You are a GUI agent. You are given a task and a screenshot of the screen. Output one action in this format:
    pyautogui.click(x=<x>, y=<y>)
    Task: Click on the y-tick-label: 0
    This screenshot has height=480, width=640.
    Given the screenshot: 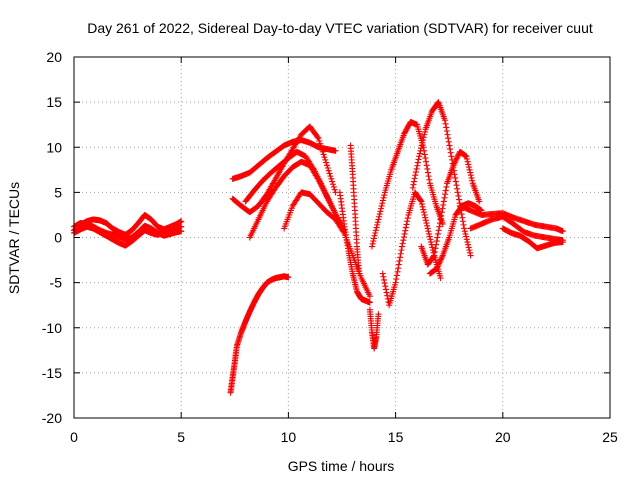 What is the action you would take?
    pyautogui.click(x=58, y=238)
    